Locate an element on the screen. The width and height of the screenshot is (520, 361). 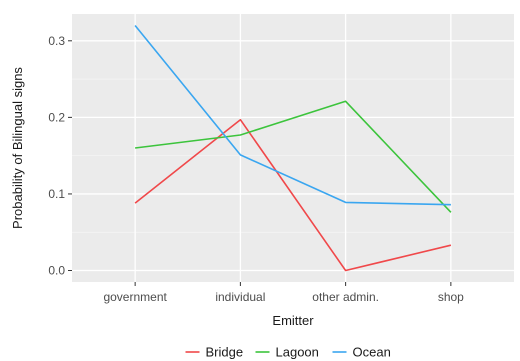
y-tick-label: 0.0 is located at coordinates (56, 271).